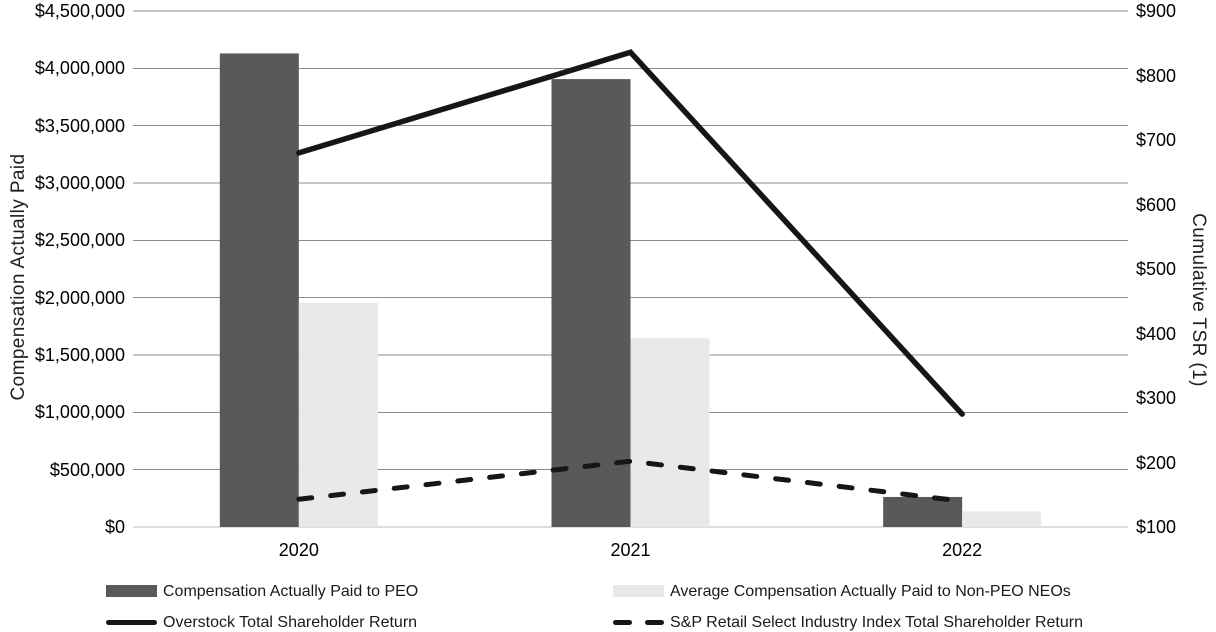  What do you see at coordinates (1156, 398) in the screenshot?
I see `right-axis-tick: $300` at bounding box center [1156, 398].